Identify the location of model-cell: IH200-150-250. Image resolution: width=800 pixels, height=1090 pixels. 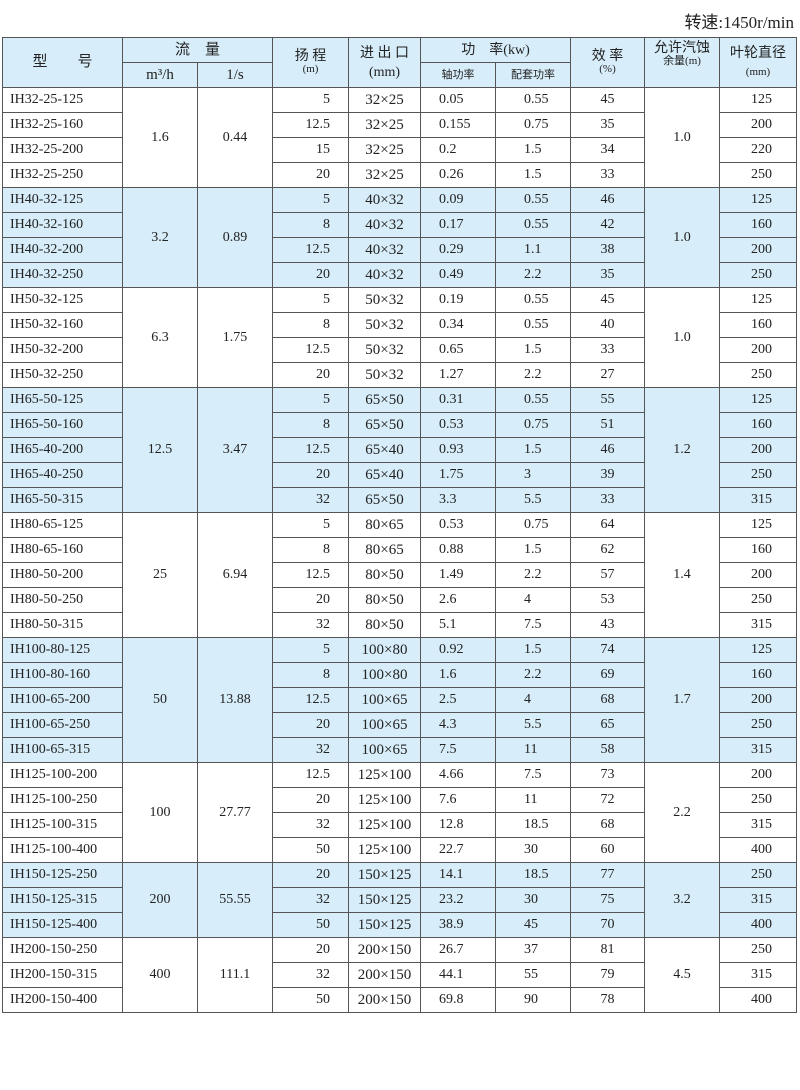
(62, 950).